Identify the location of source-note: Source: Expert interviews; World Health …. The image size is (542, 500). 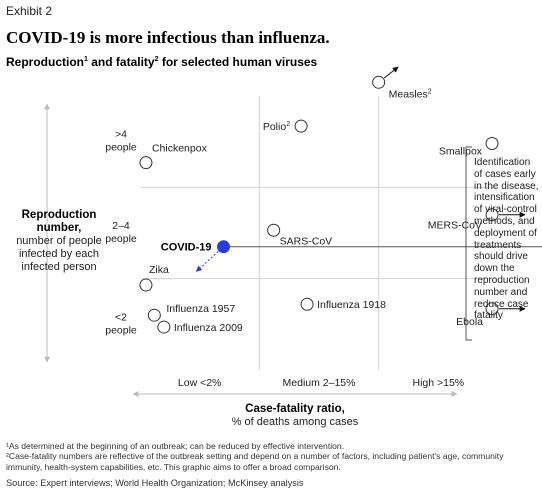
(155, 483).